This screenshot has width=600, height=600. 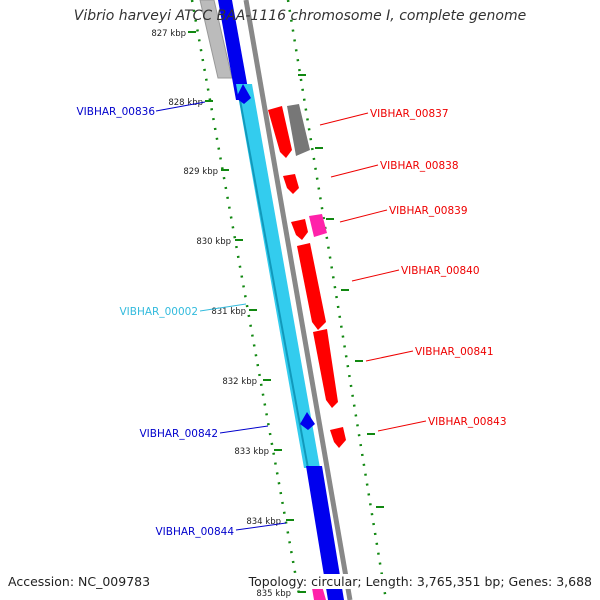 What do you see at coordinates (341, 291) in the screenshot?
I see `right-guide-dashes` at bounding box center [341, 291].